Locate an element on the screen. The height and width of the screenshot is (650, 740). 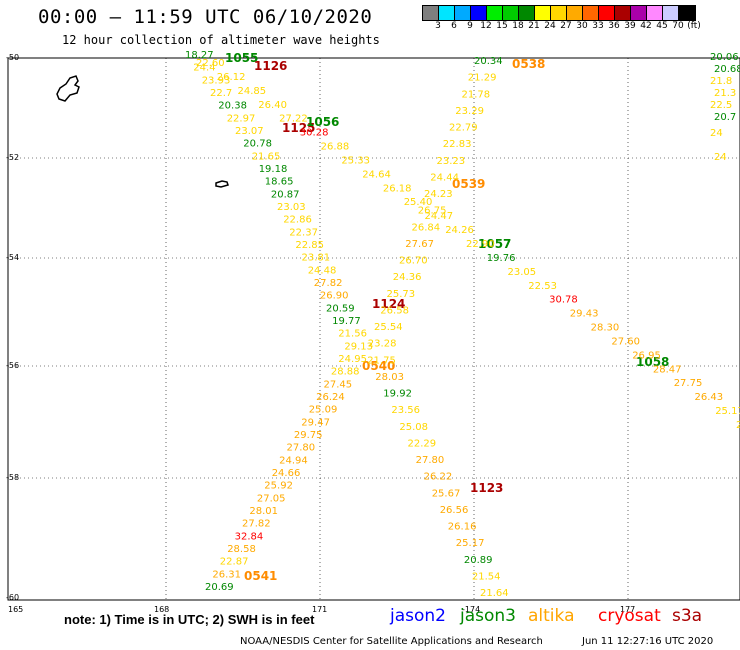
wave-height-value: 19.18 is located at coordinates (273, 169).